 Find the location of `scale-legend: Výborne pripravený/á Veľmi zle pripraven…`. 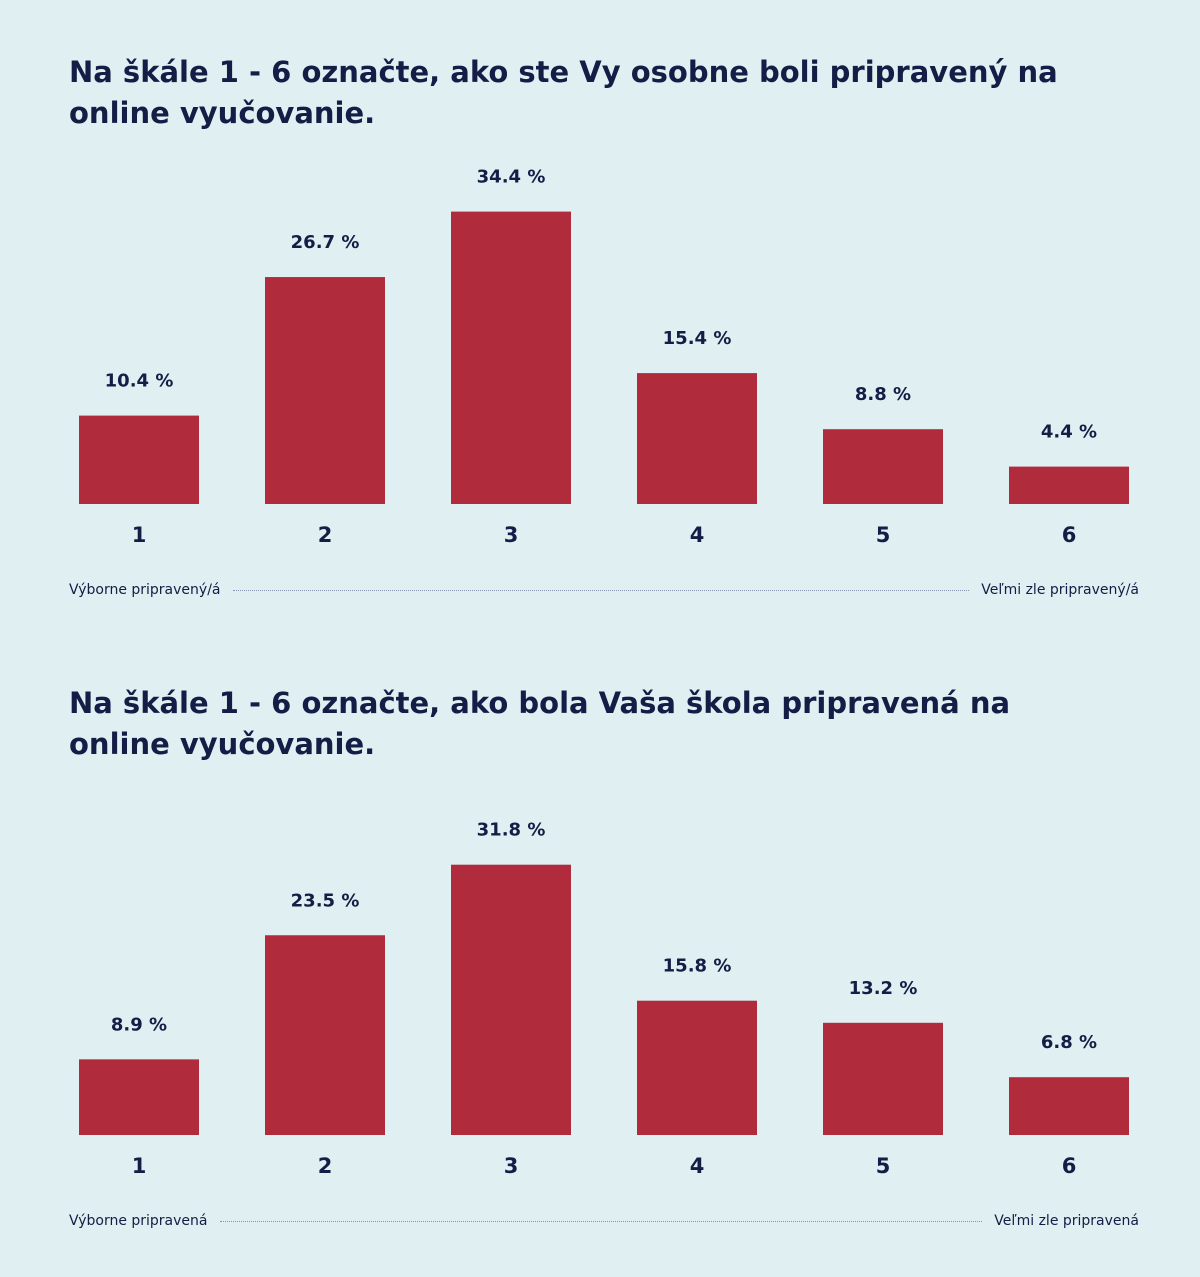

scale-legend: Výborne pripravený/á Veľmi zle pripraven… is located at coordinates (604, 590).